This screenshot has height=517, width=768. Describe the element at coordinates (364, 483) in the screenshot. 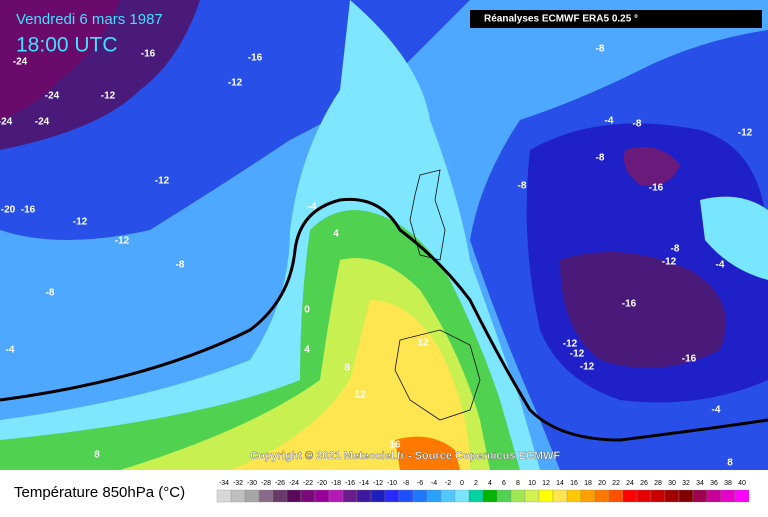

I see `colorbar-tick-label: -14` at that location.